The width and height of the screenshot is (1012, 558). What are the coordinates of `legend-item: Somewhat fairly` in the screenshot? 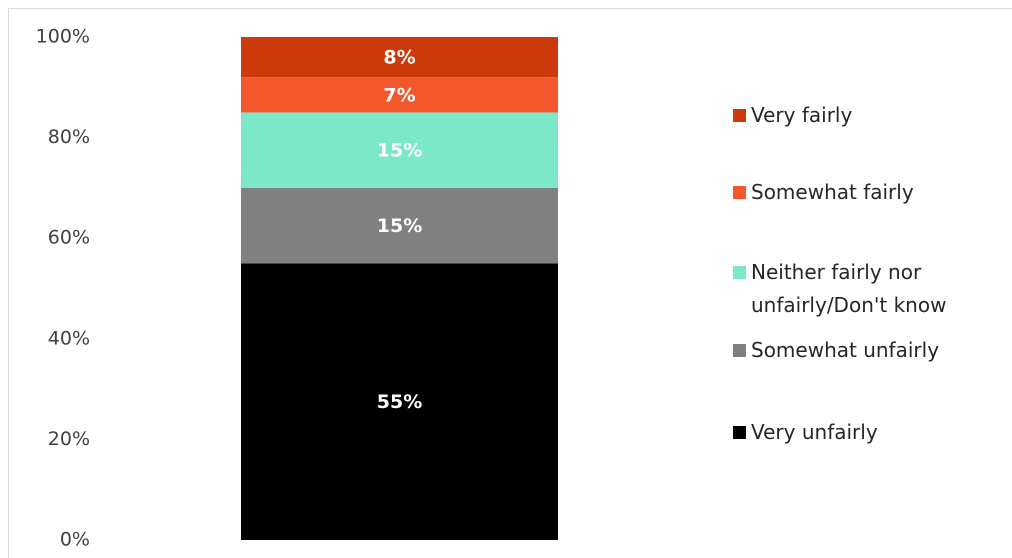 It's located at (872, 192).